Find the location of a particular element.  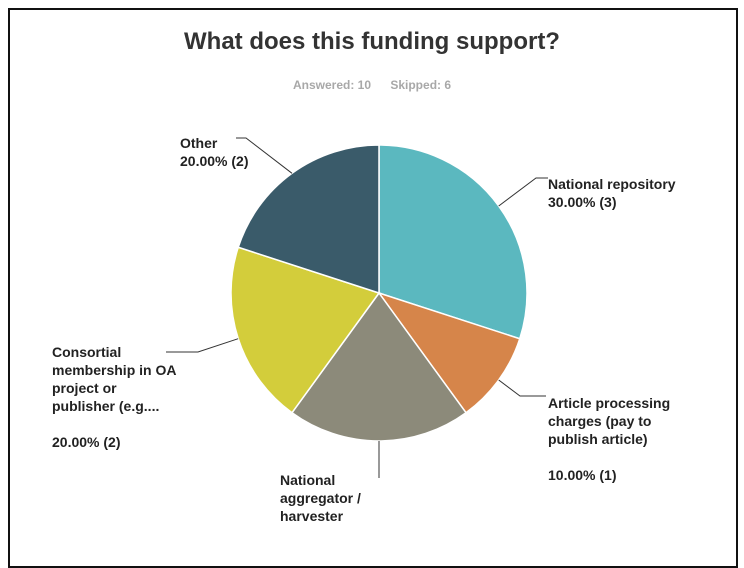

label-other-percent: 20.00% (2) is located at coordinates (214, 161).